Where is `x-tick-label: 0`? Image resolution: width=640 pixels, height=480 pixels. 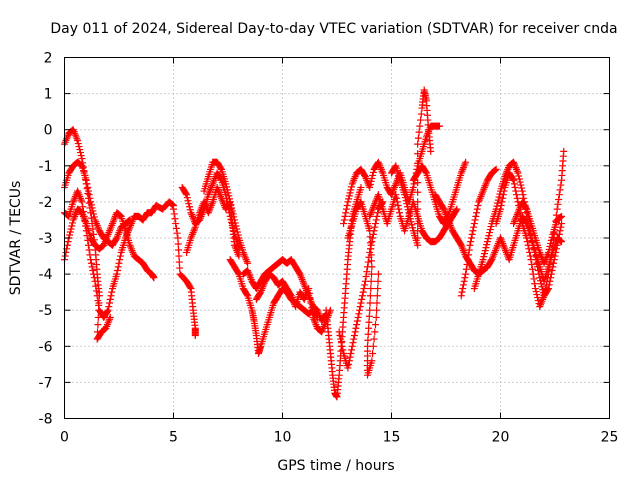
x-tick-label: 0 is located at coordinates (64, 438).